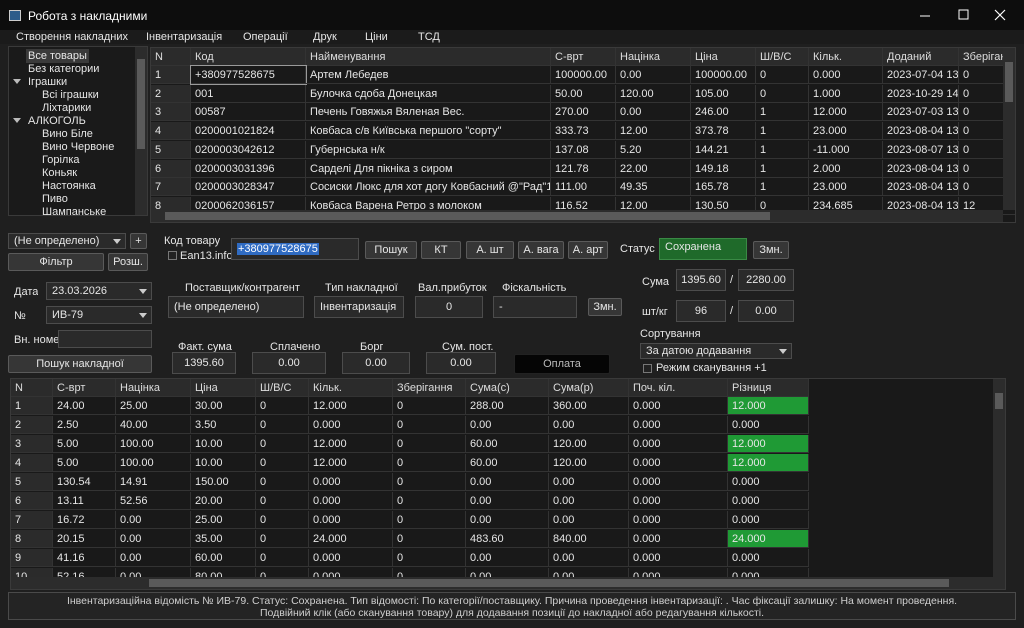 The image size is (1024, 628). What do you see at coordinates (57, 56) in the screenshot?
I see `tree-item: Все товары` at bounding box center [57, 56].